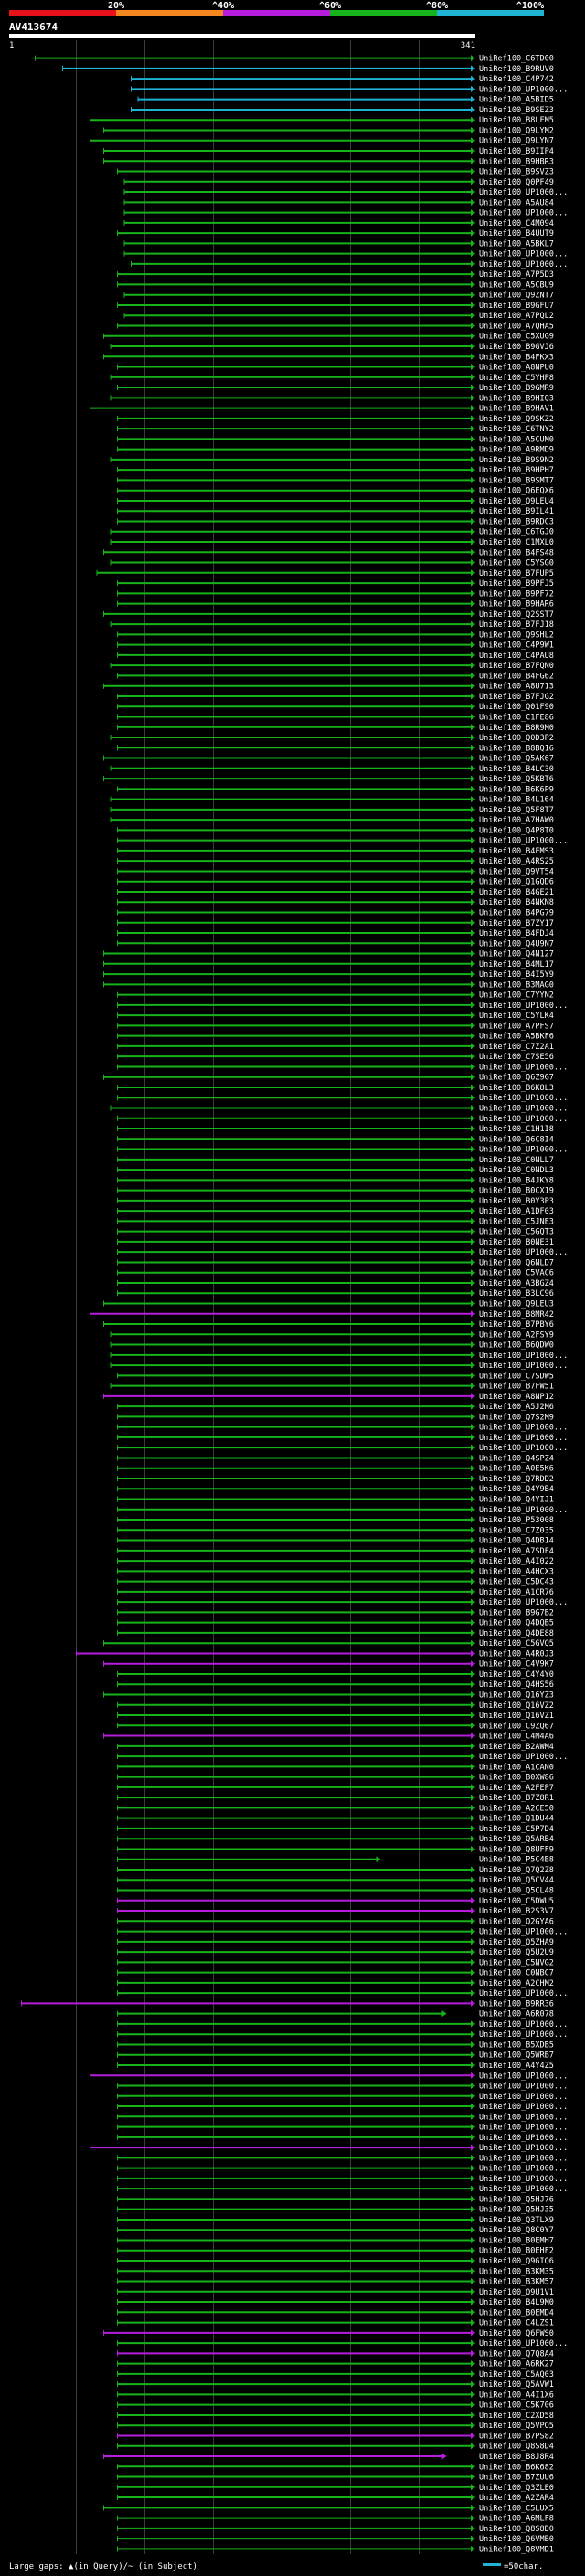  Describe the element at coordinates (516, 2251) in the screenshot. I see `hit-label: UniRef100_B0EHF2` at that location.